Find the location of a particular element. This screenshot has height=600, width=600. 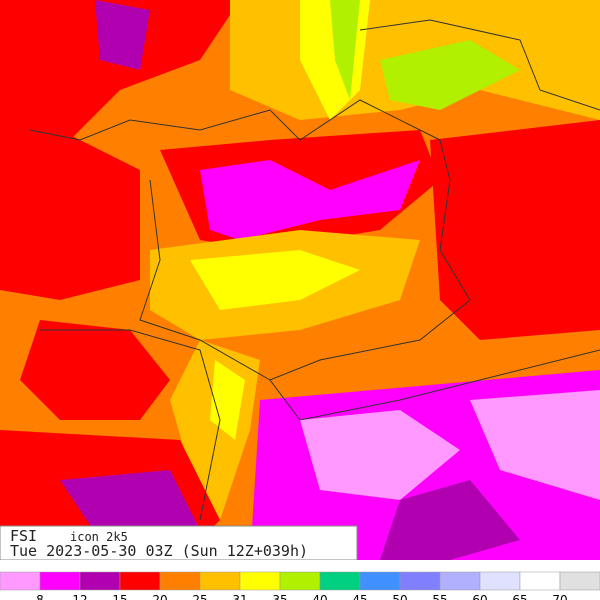

info-box is located at coordinates (179, 543).